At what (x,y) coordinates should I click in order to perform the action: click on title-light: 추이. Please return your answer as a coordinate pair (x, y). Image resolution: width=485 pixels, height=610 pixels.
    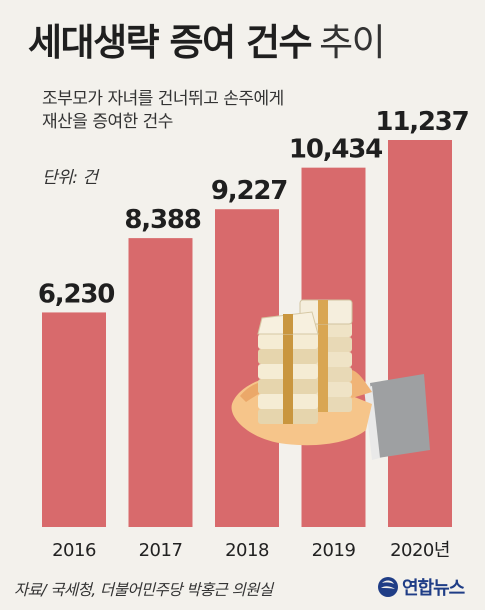
    Looking at the image, I should click on (352, 42).